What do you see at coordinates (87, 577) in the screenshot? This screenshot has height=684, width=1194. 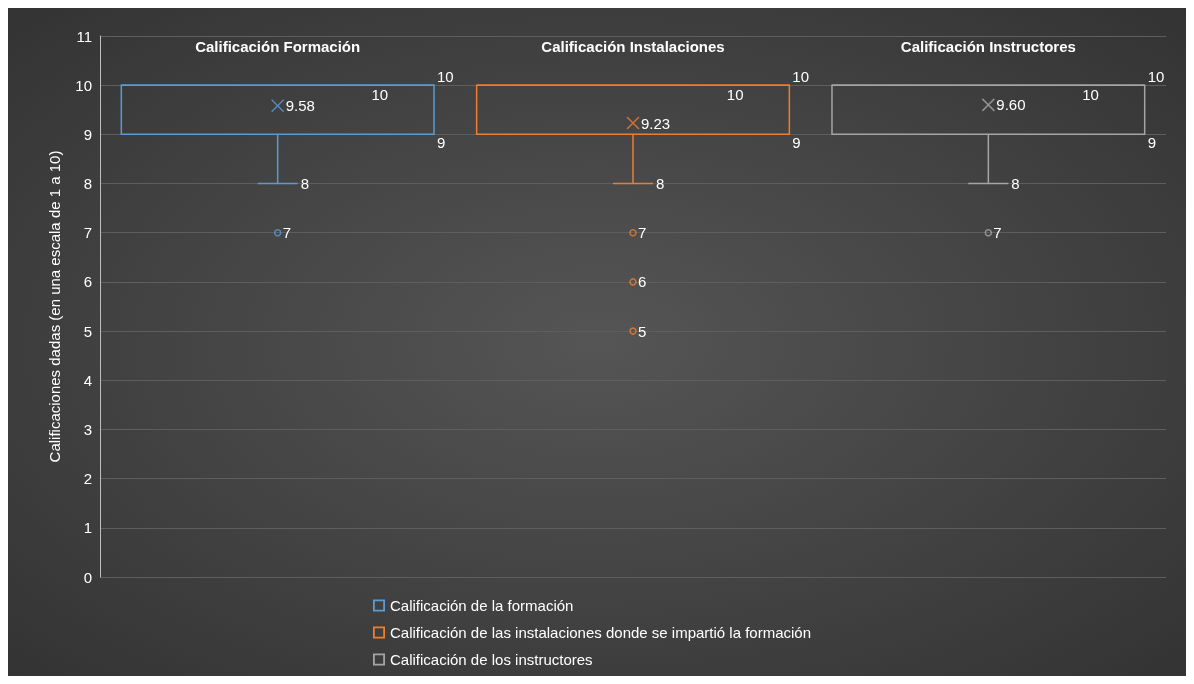 I see `y-tick-label: 0` at bounding box center [87, 577].